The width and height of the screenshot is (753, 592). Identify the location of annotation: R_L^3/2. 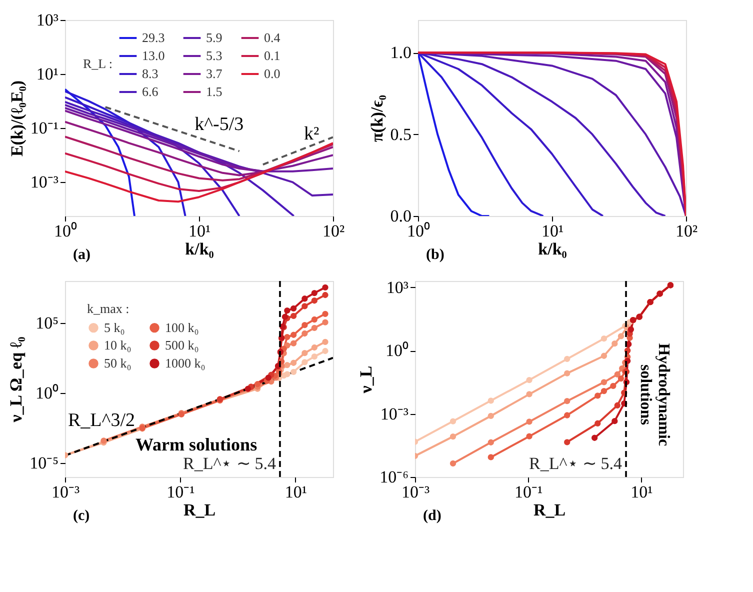
(101, 421).